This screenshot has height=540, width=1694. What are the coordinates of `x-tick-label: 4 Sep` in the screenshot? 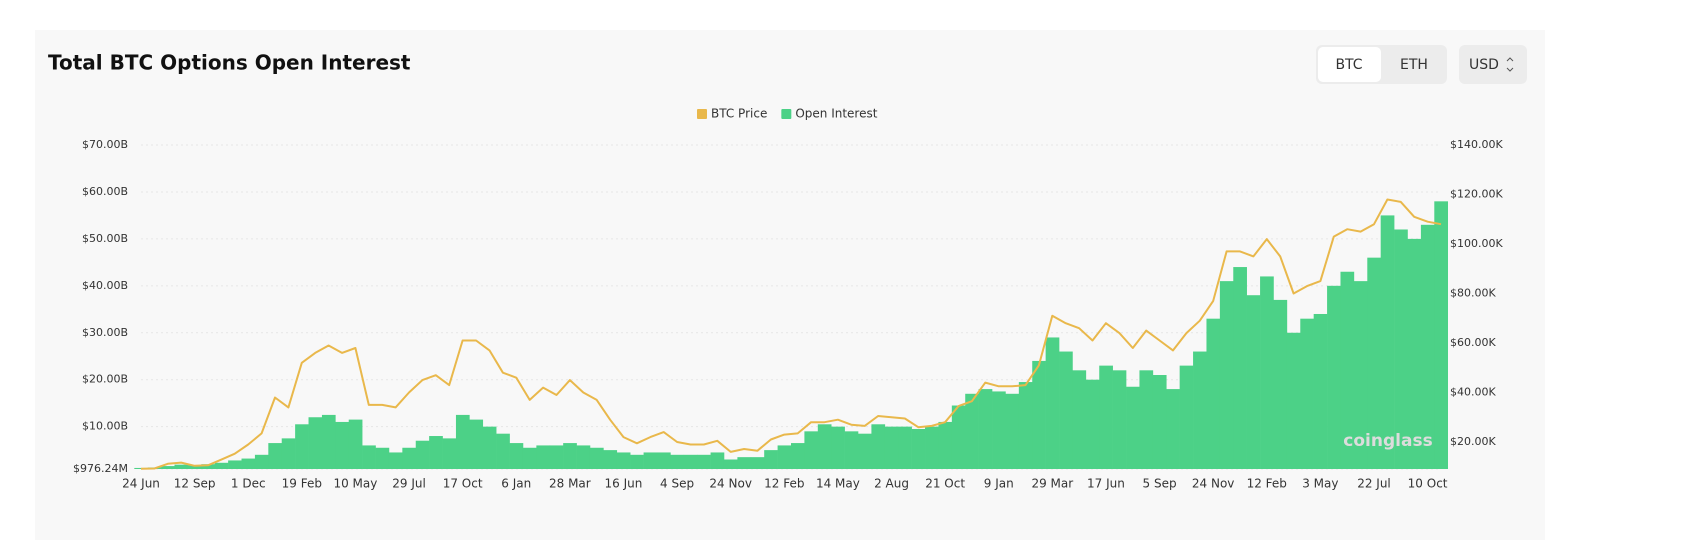 It's located at (677, 484).